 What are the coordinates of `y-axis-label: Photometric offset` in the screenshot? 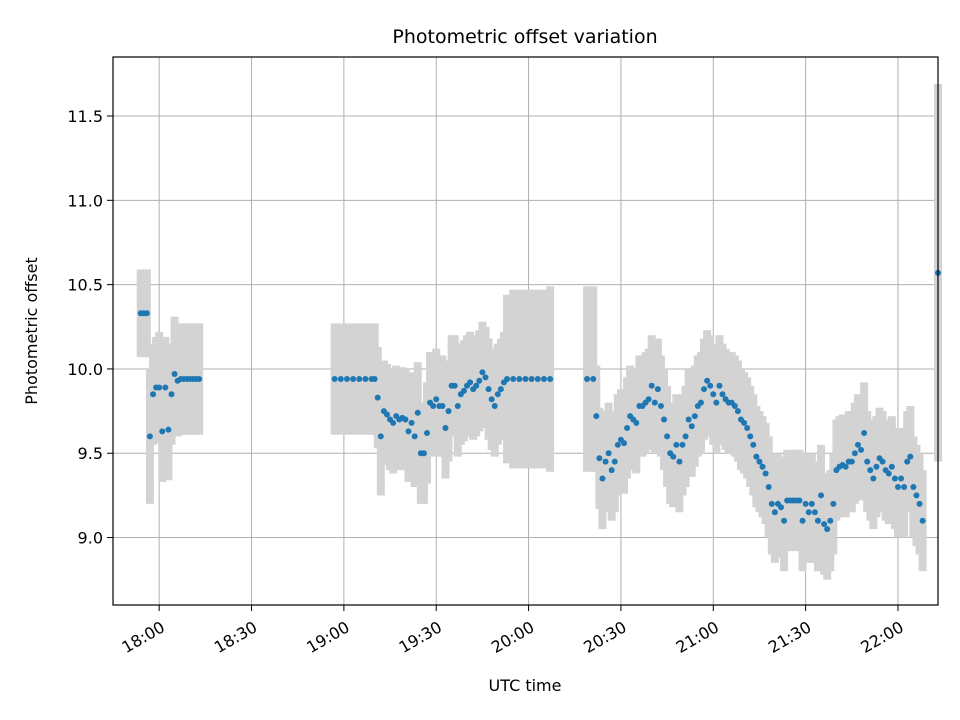 It's located at (31, 331).